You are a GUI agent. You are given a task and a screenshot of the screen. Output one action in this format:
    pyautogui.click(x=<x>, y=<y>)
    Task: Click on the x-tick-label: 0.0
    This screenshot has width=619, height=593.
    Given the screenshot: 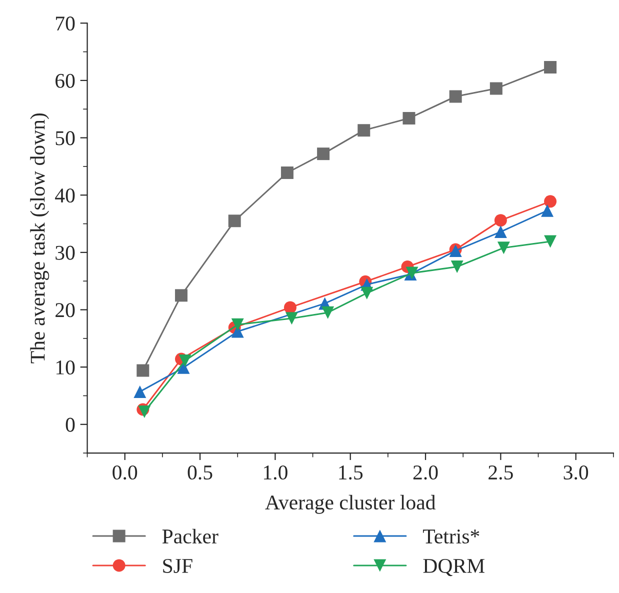 What is the action you would take?
    pyautogui.click(x=125, y=472)
    